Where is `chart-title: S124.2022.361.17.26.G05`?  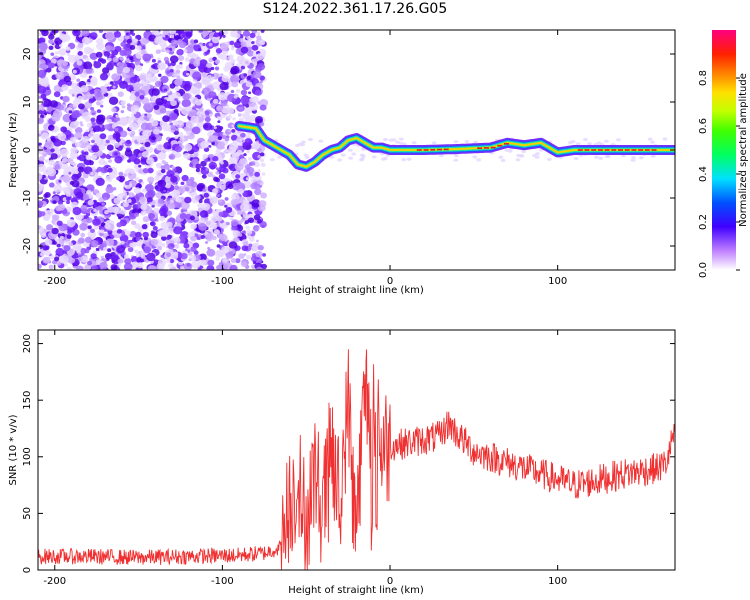
chart-title: S124.2022.361.17.26.G05 is located at coordinates (355, 9).